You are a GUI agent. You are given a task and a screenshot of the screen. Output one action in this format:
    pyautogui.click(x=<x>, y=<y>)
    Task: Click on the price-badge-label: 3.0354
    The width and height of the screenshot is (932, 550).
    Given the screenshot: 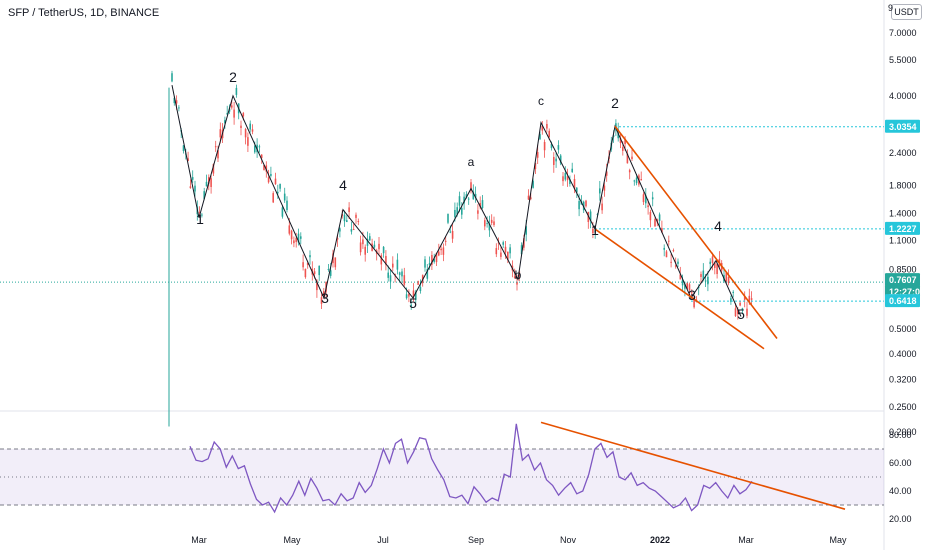 What is the action you would take?
    pyautogui.click(x=903, y=127)
    